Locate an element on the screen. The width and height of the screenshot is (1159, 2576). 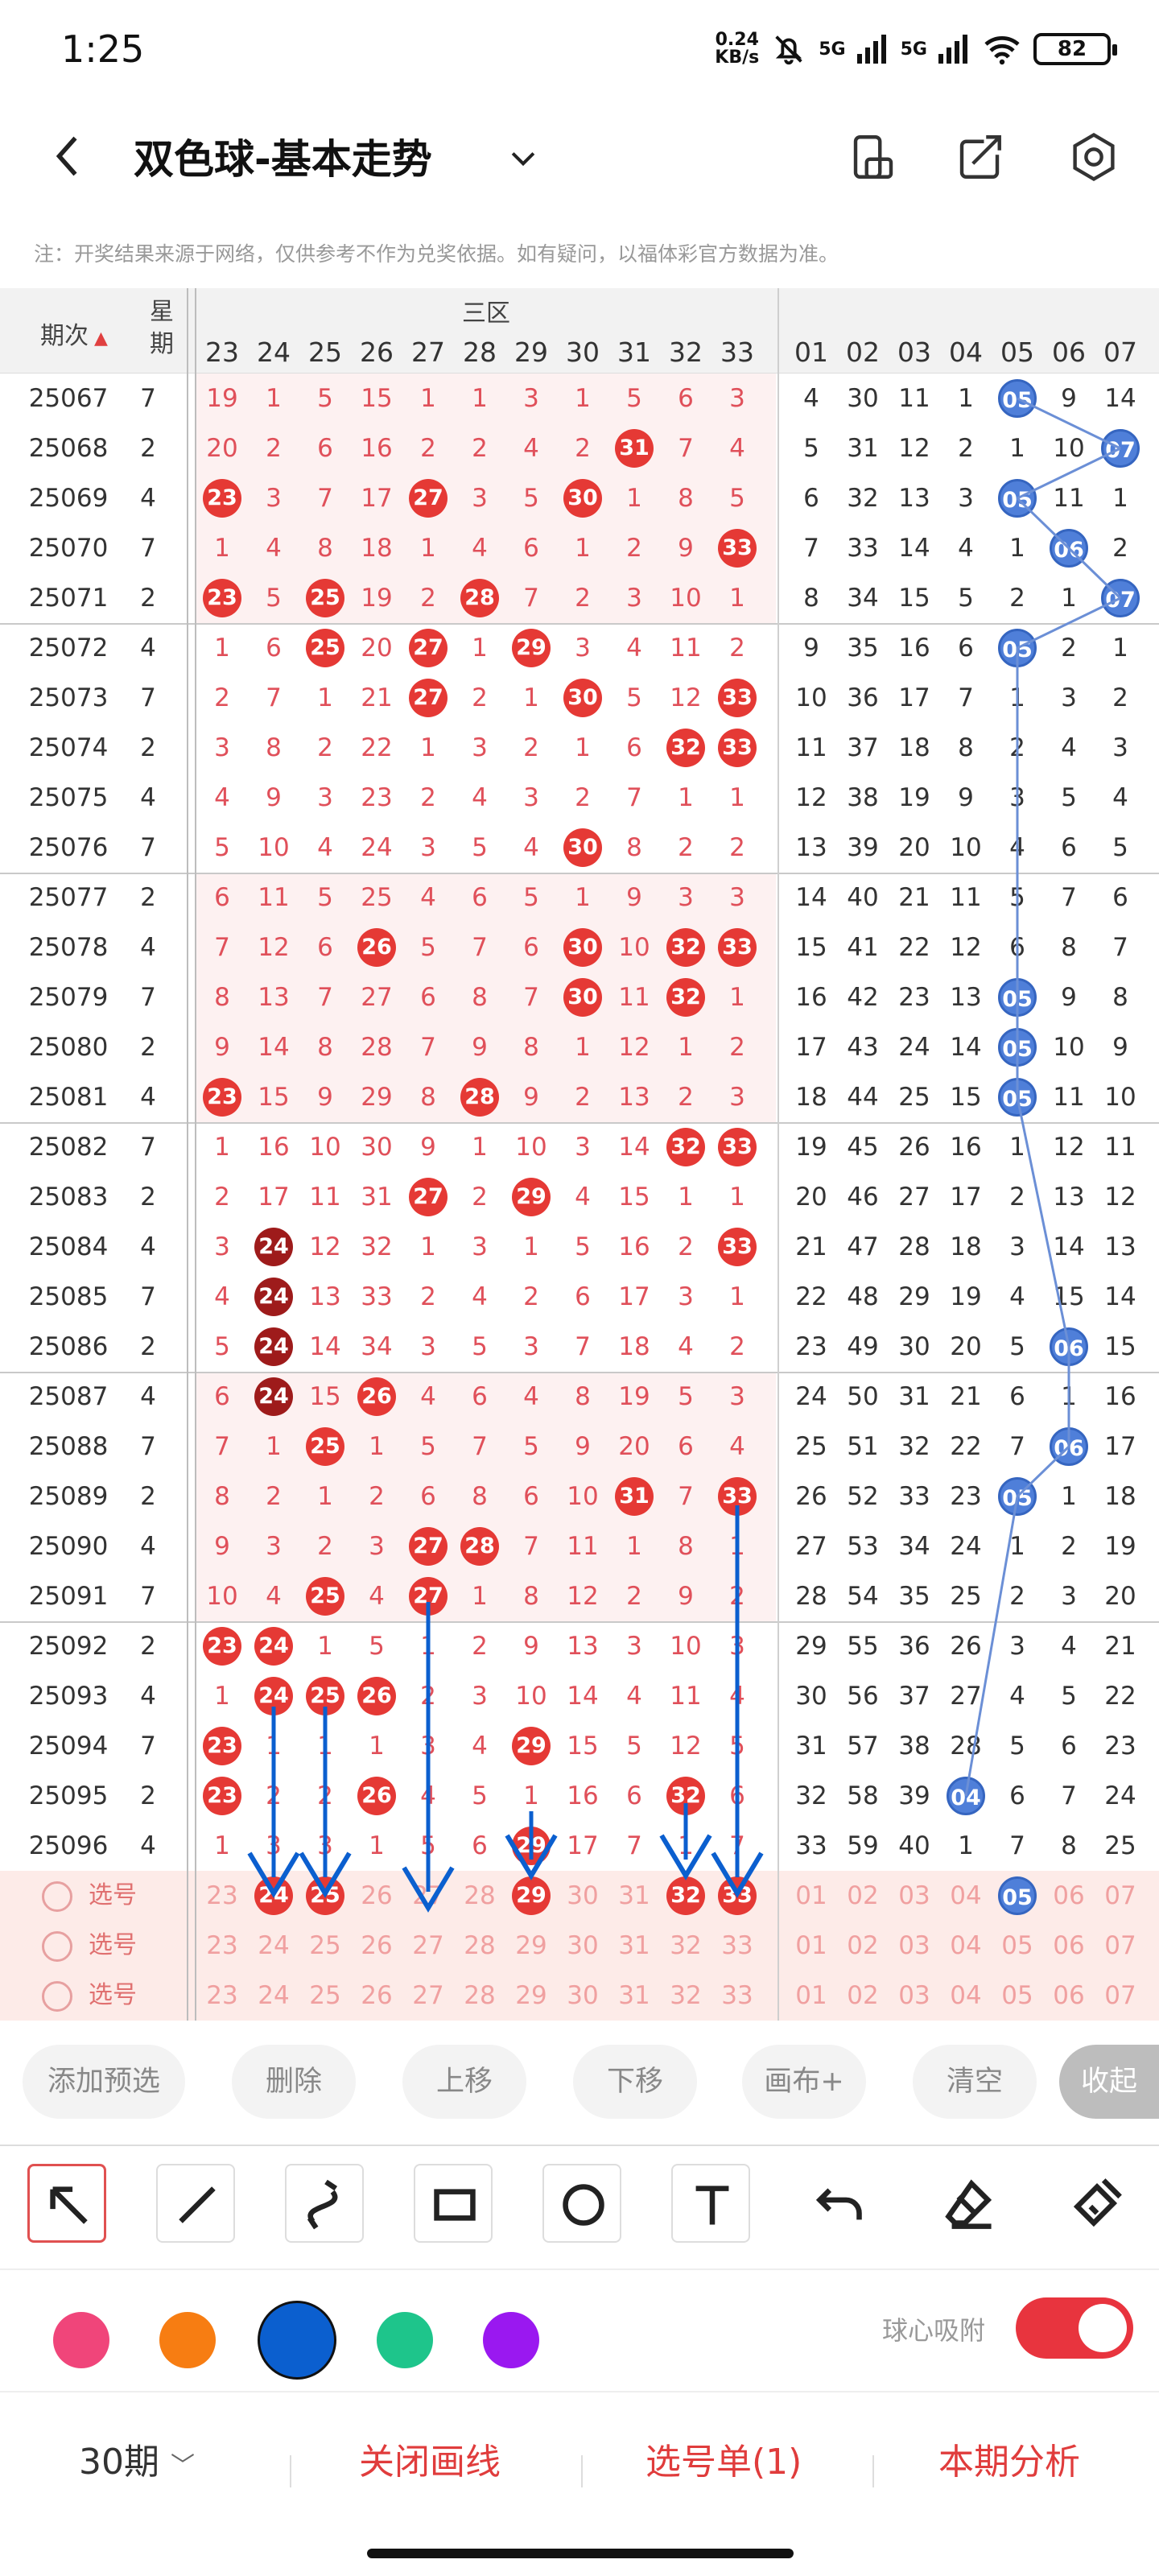
blue-miss-cell: 17 is located at coordinates (1120, 1446).